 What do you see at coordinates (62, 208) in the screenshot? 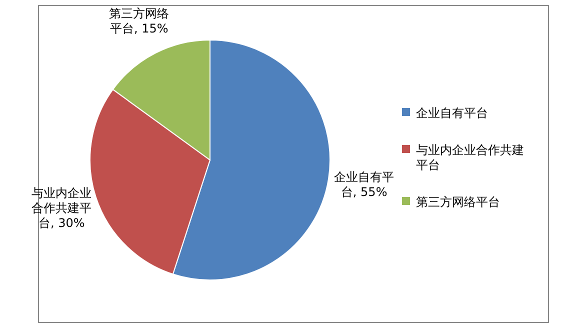
I see `data-label: 与业内企业合作共建平台, 30%` at bounding box center [62, 208].